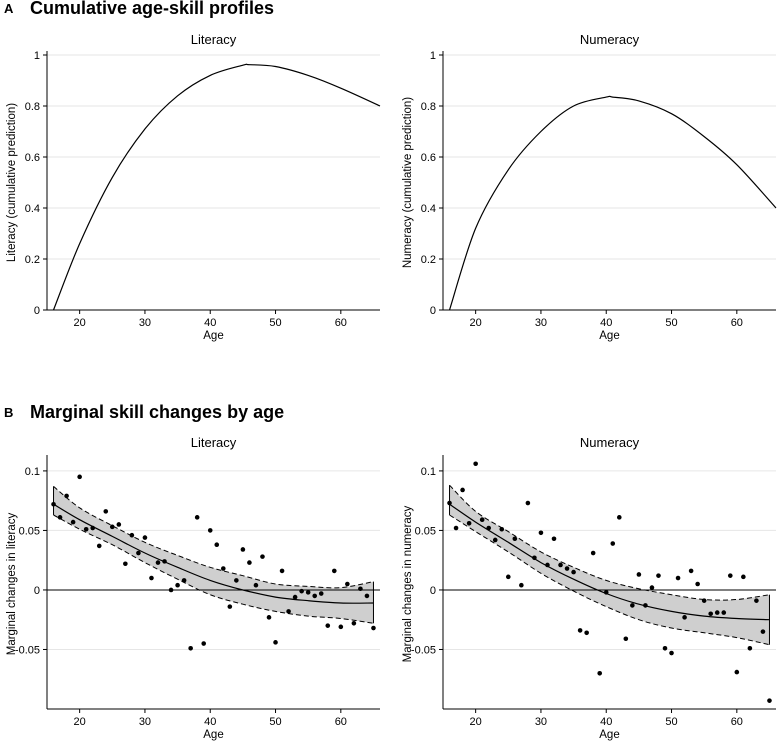 This screenshot has height=742, width=780. I want to click on section-b-letter: B, so click(8, 412).